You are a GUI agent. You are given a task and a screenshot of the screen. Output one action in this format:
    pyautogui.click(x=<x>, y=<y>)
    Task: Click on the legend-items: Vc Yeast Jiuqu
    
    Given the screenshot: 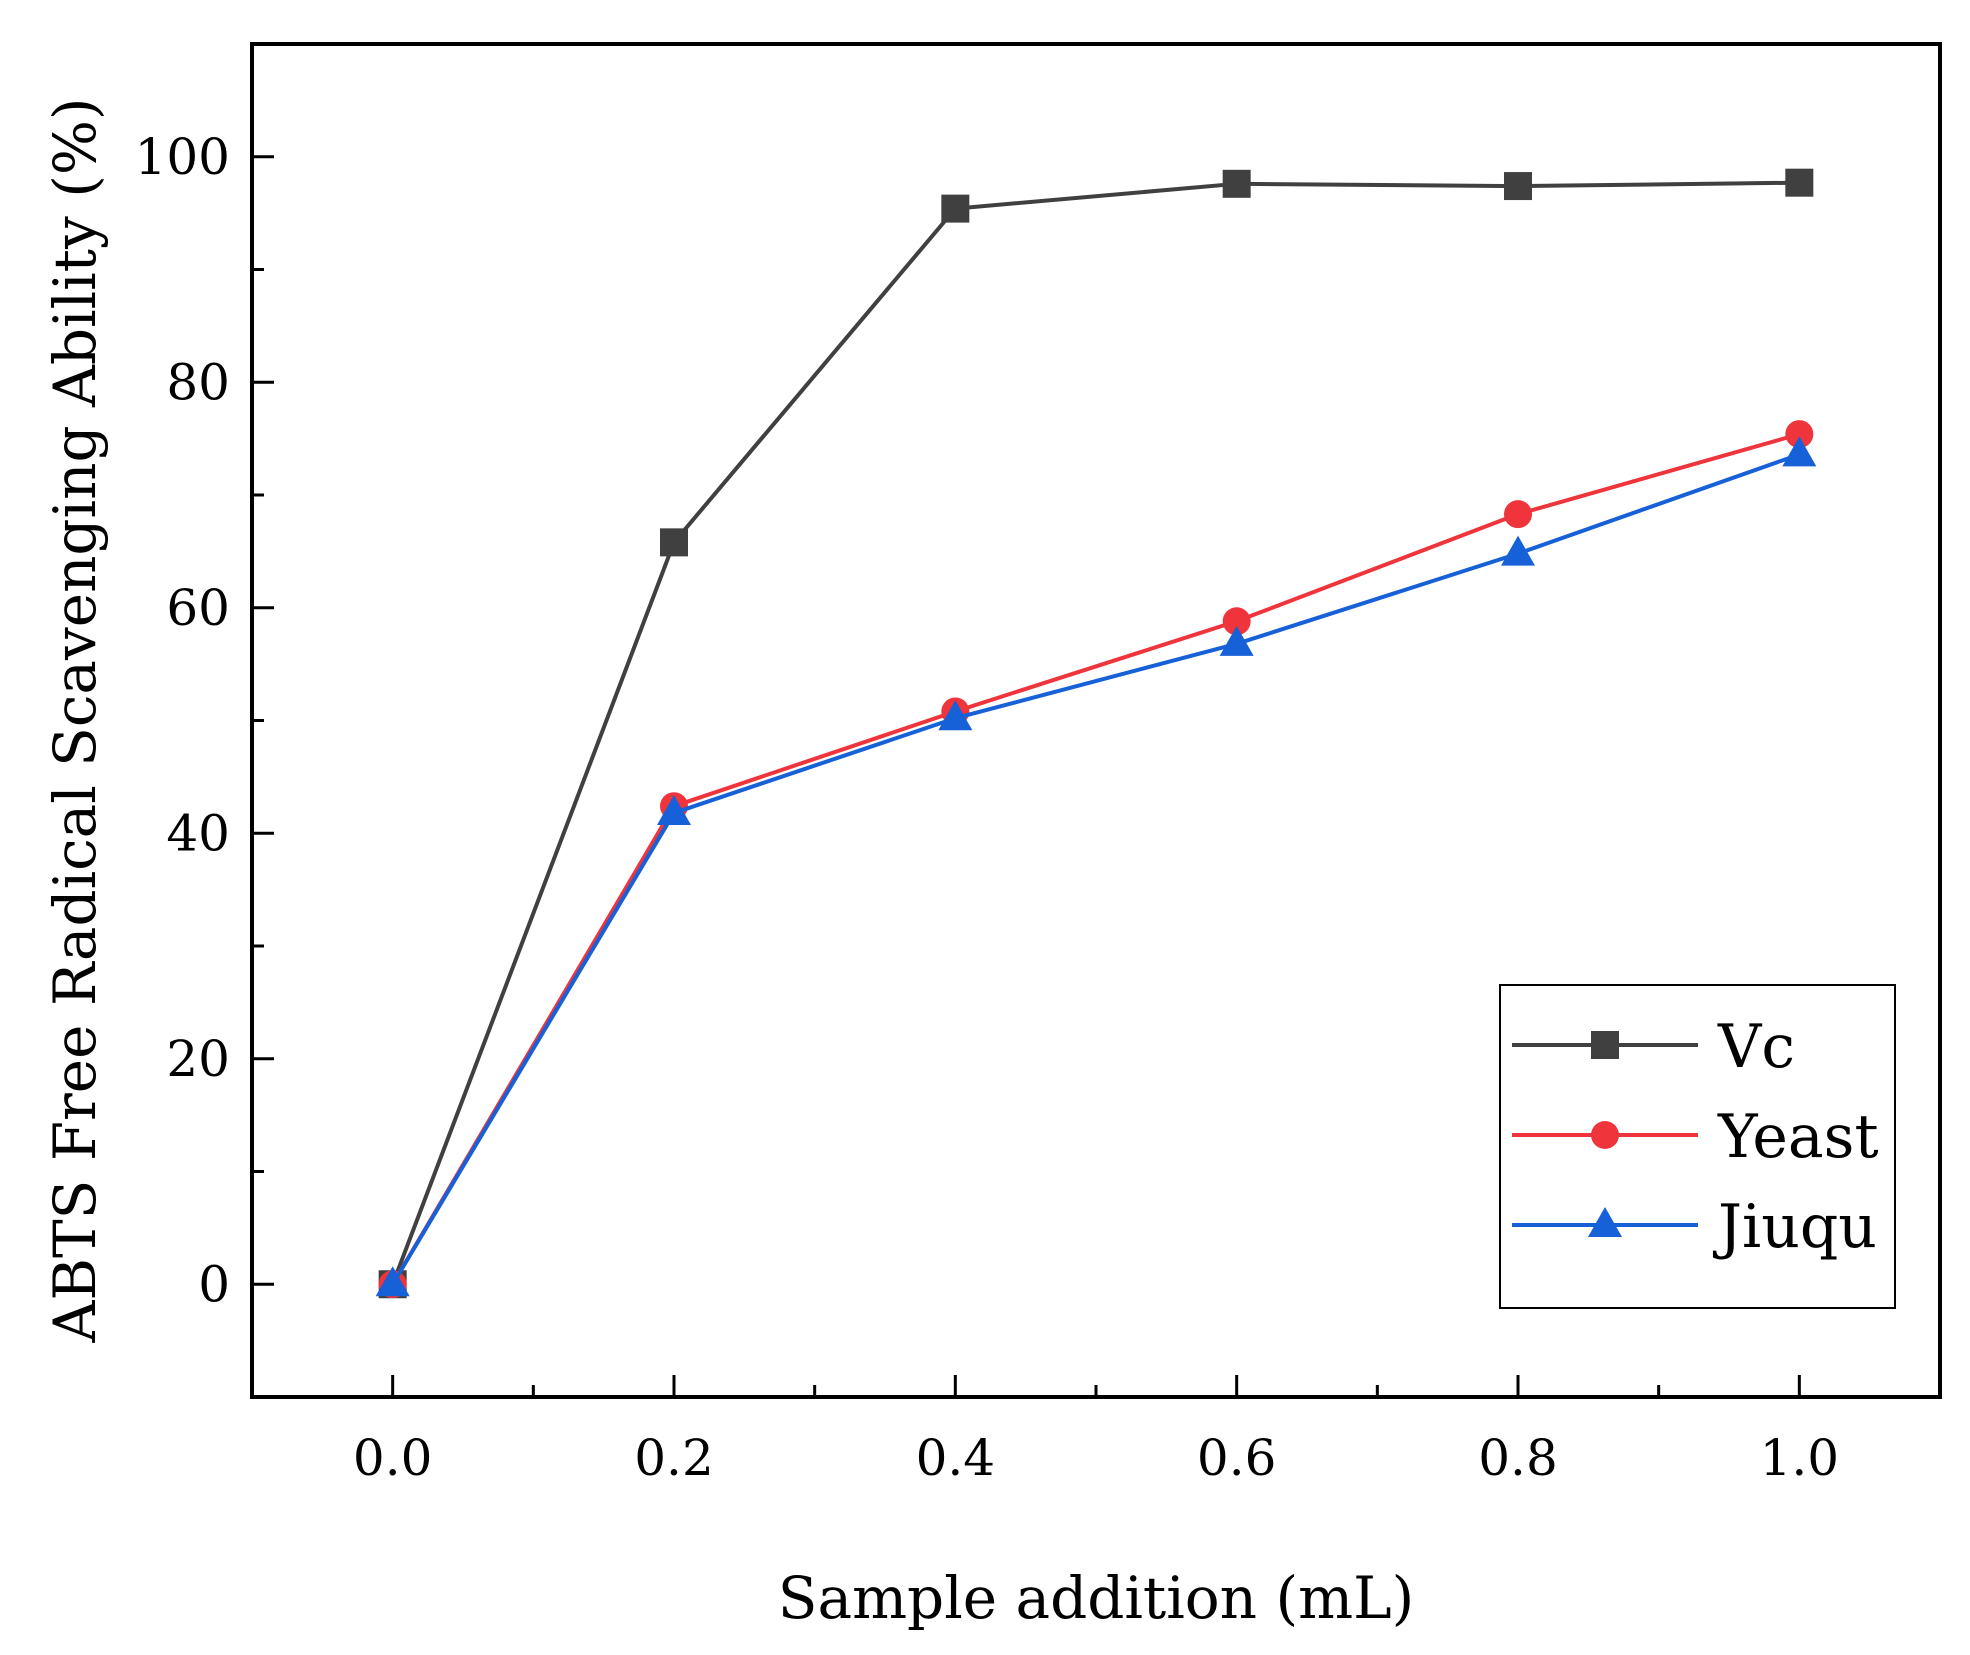 What is the action you would take?
    pyautogui.click(x=1695, y=1137)
    